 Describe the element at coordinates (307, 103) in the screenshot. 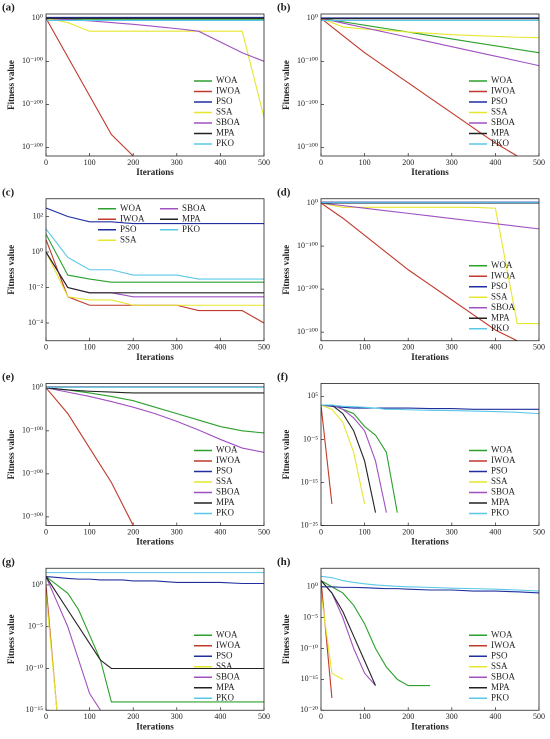

I see `y-tick-label: 10⁻²⁰⁰` at that location.